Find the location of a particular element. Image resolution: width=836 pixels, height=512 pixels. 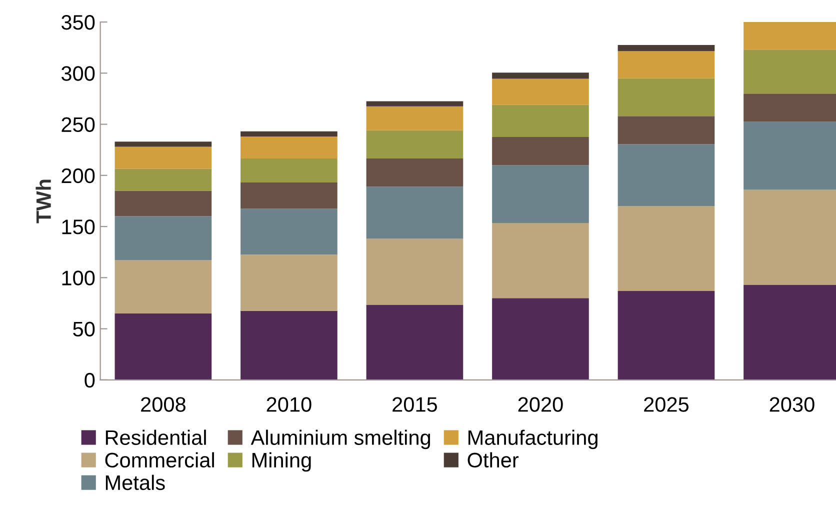

x-tick-label: 2025 is located at coordinates (666, 404).